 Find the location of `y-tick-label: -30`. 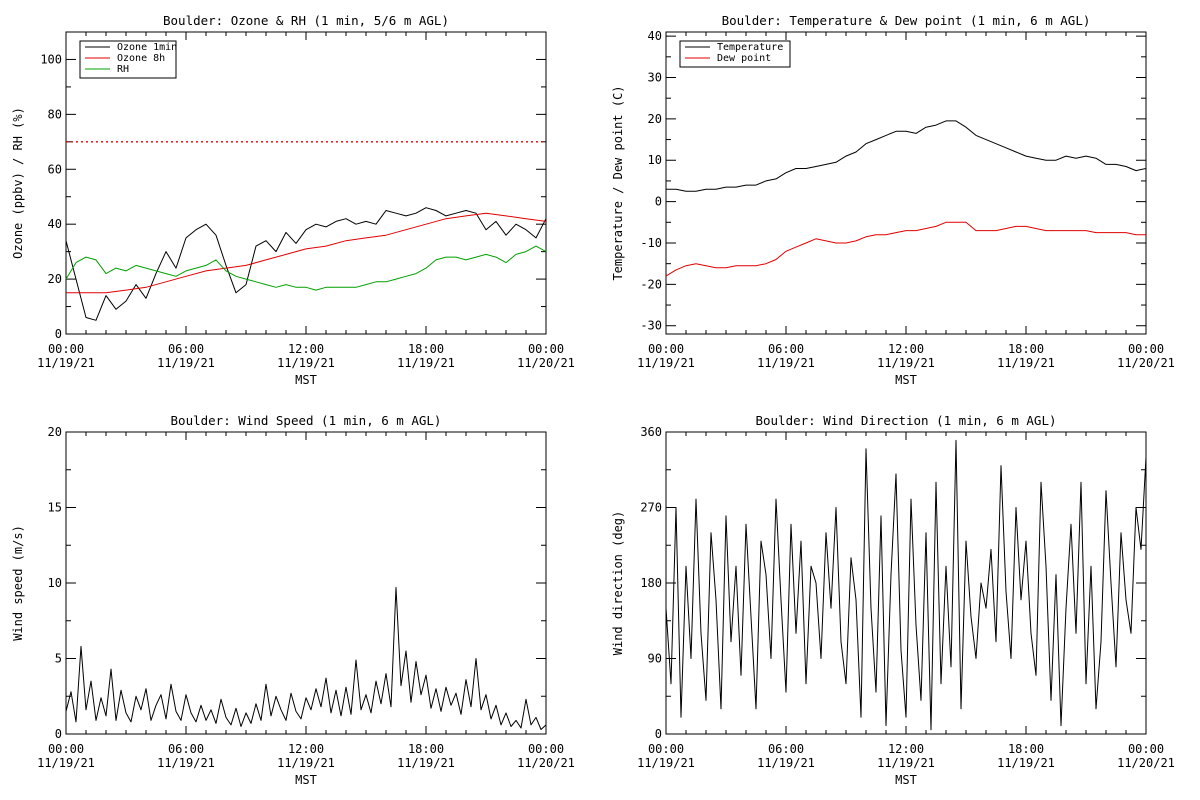

y-tick-label: -30 is located at coordinates (651, 326).